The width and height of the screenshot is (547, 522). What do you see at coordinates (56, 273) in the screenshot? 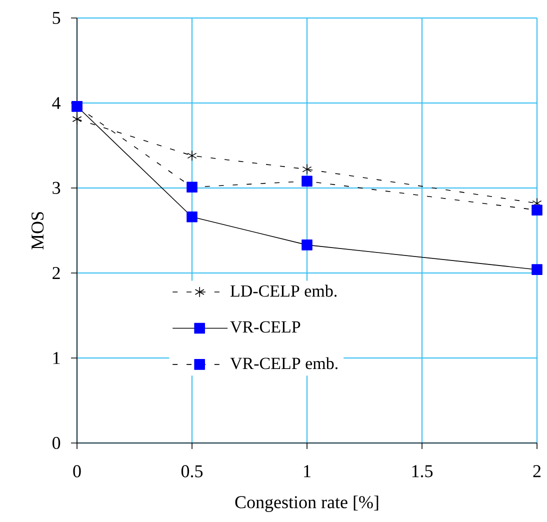
I see `y-tick-label: 2` at bounding box center [56, 273].